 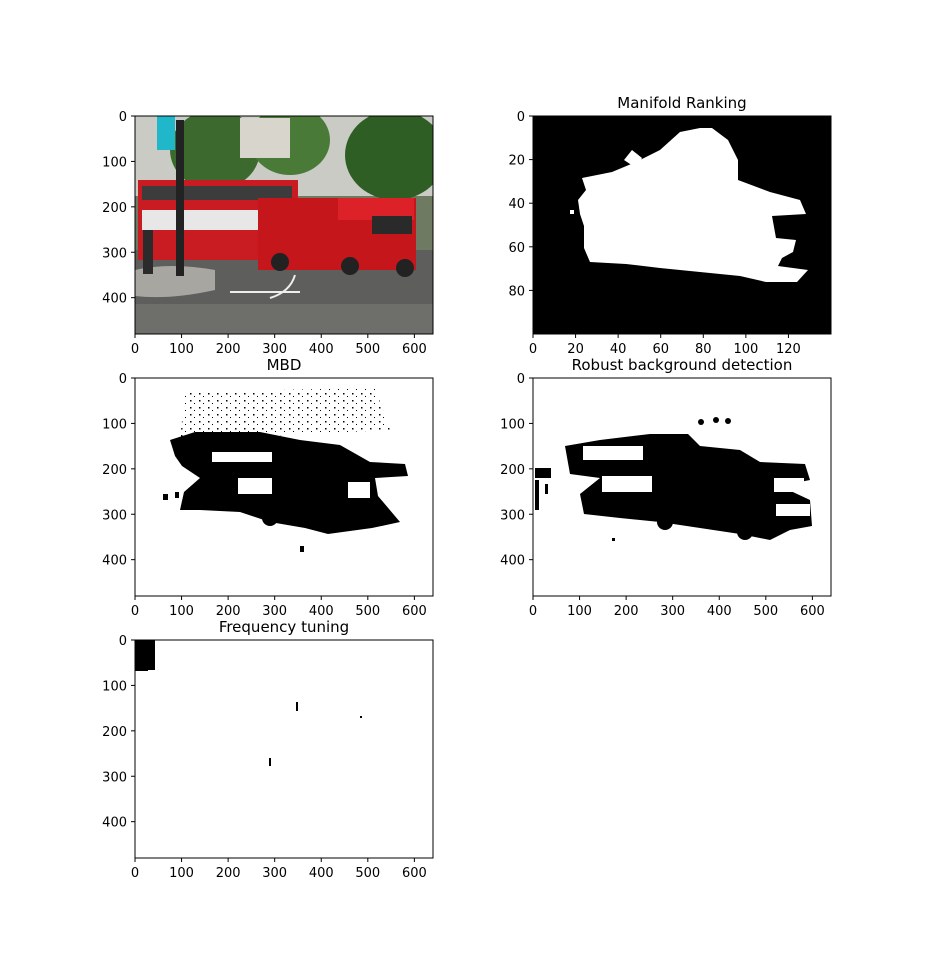 I want to click on axes-4: 0 100 200 300 400 500 600 0 100 200 300 400, so click(x=268, y=757).